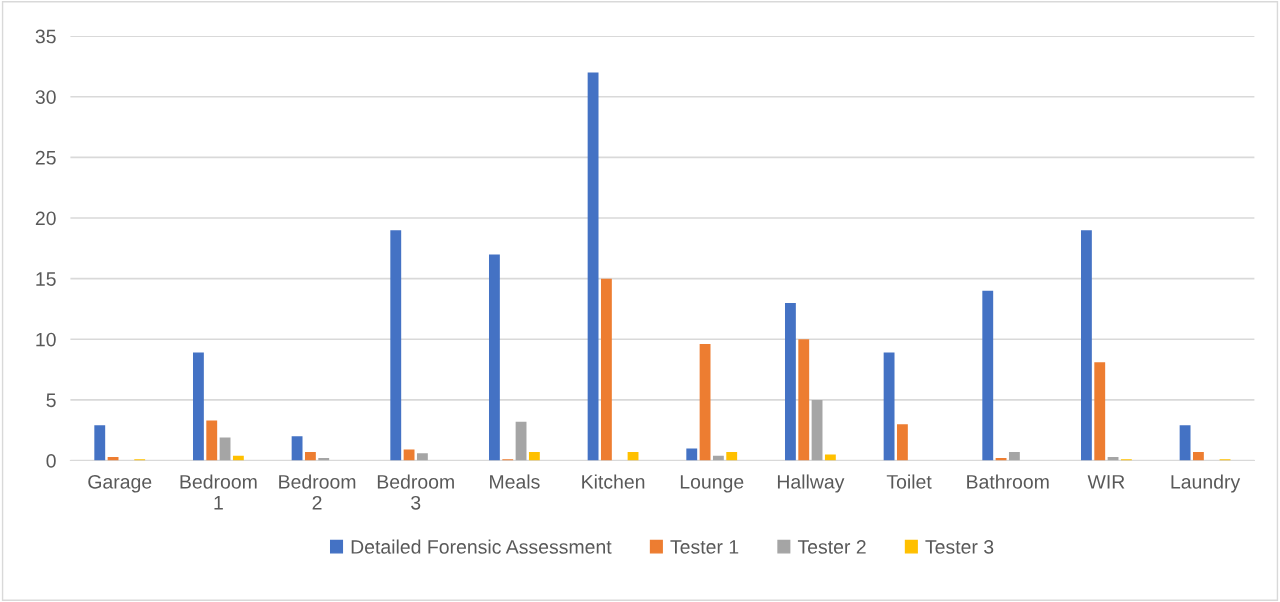  What do you see at coordinates (51, 400) in the screenshot?
I see `y-tick-label: 5` at bounding box center [51, 400].